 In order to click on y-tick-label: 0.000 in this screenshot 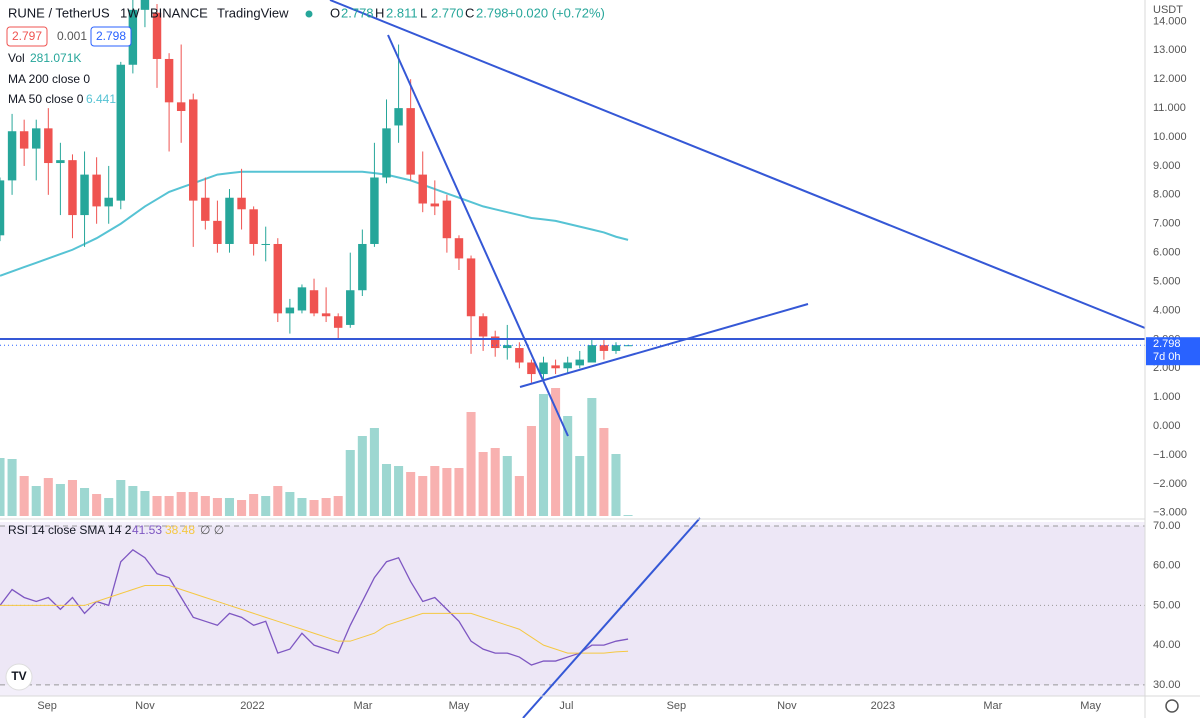, I will do `click(1167, 426)`.